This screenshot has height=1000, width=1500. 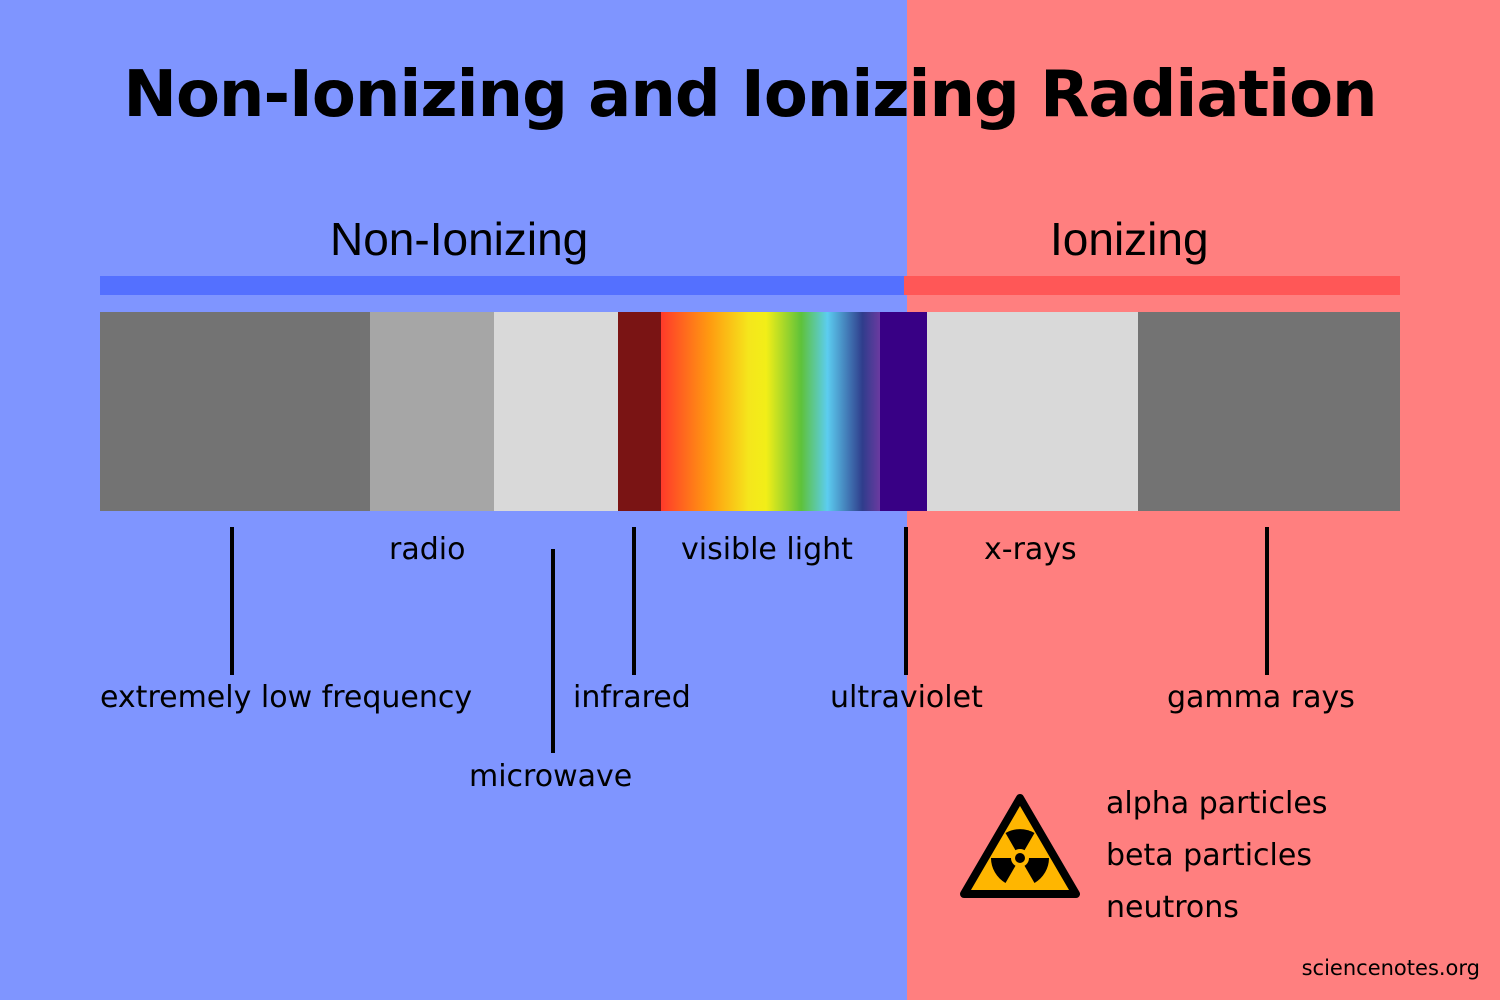 I want to click on tick-ultraviolet, so click(x=906, y=601).